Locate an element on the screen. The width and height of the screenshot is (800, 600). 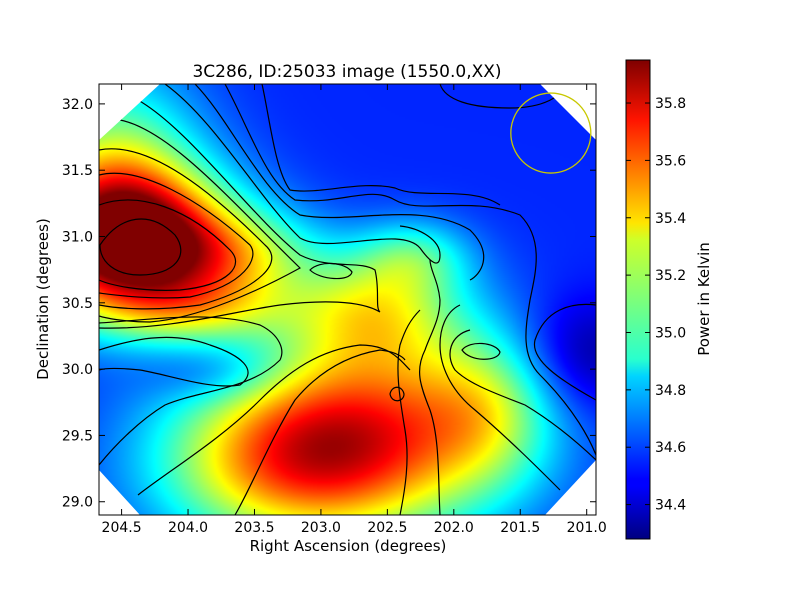
chart-title: 3C286, ID:25033 image (1550.0,XX) is located at coordinates (346, 72).